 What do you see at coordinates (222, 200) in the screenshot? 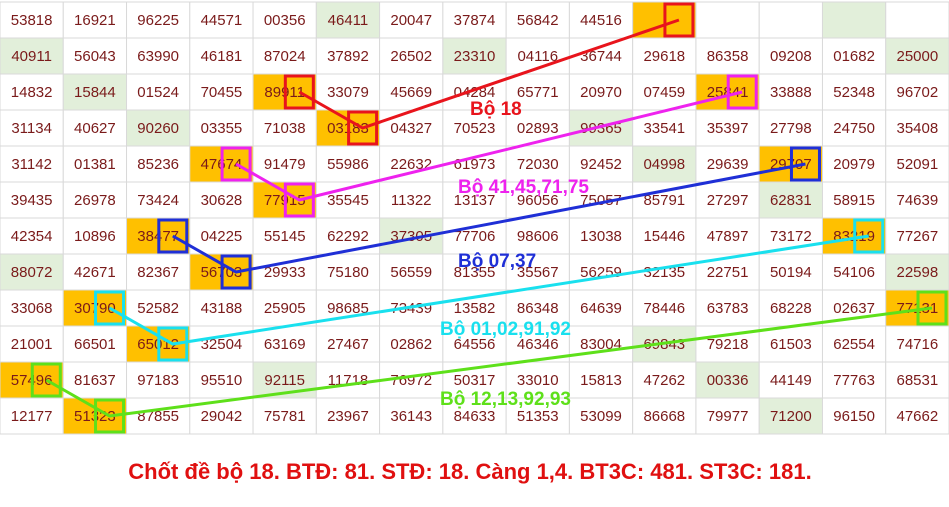
I see `cell-number: 30628` at bounding box center [222, 200].